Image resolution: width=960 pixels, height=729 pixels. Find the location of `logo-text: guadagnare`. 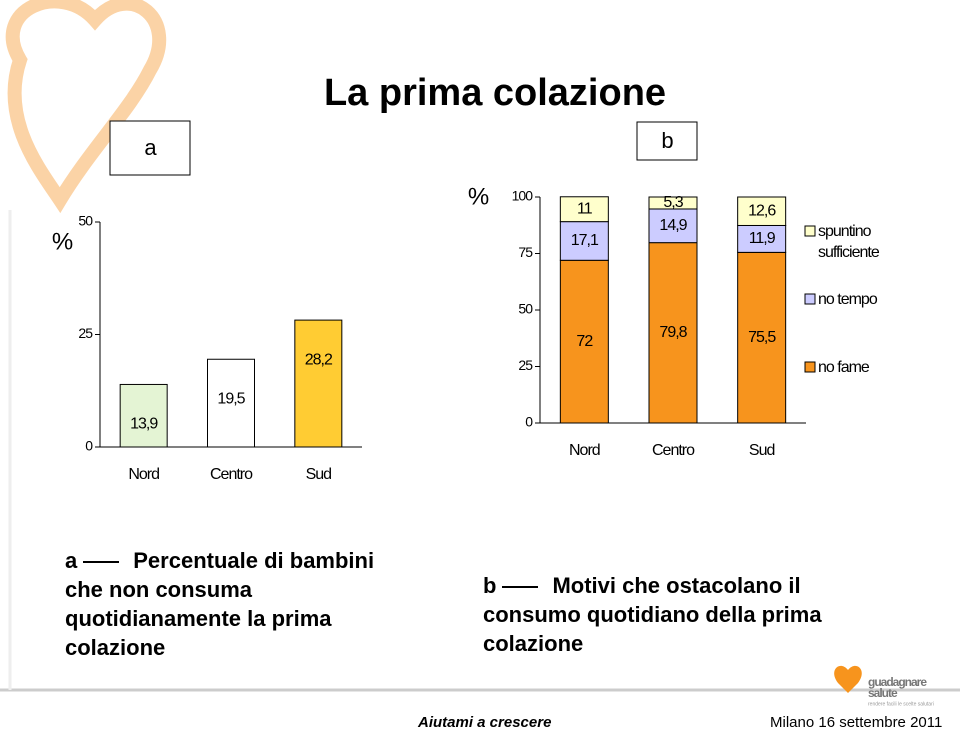

logo-text: guadagnare is located at coordinates (897, 682).